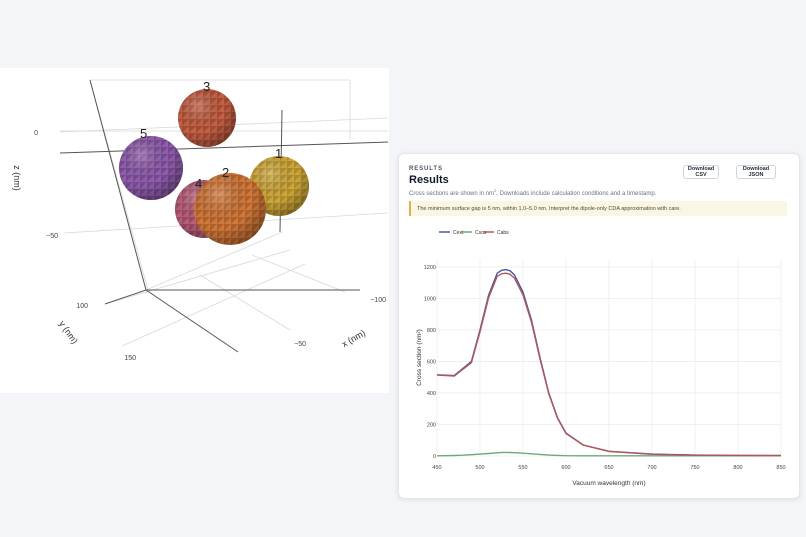 This screenshot has height=537, width=806. I want to click on x-axis-label: x (nm), so click(353, 338).